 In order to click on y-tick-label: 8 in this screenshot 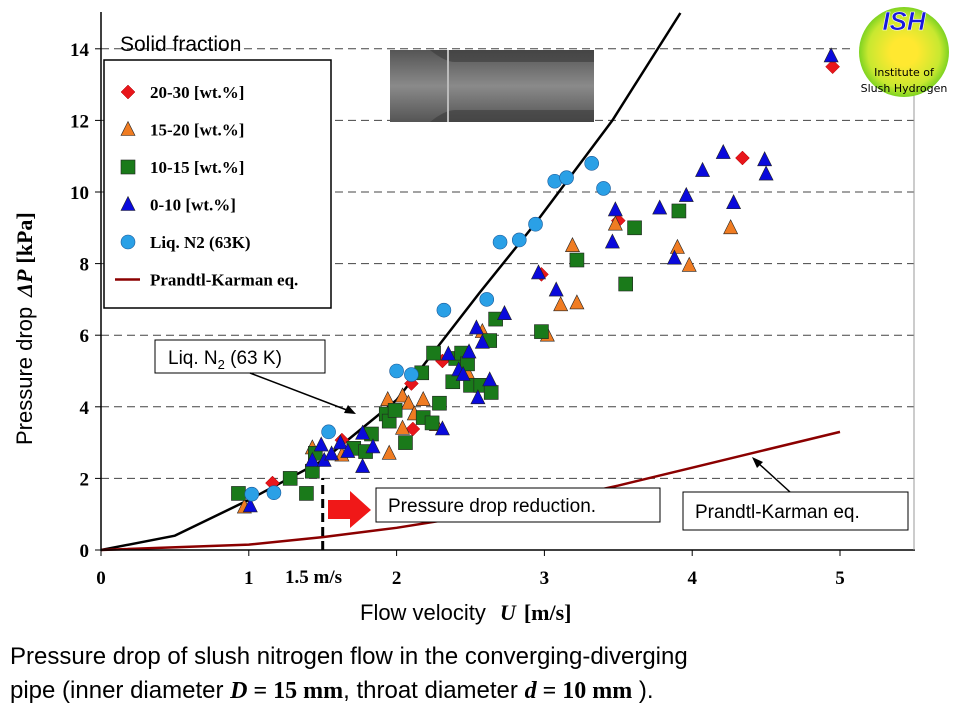, I will do `click(85, 265)`.